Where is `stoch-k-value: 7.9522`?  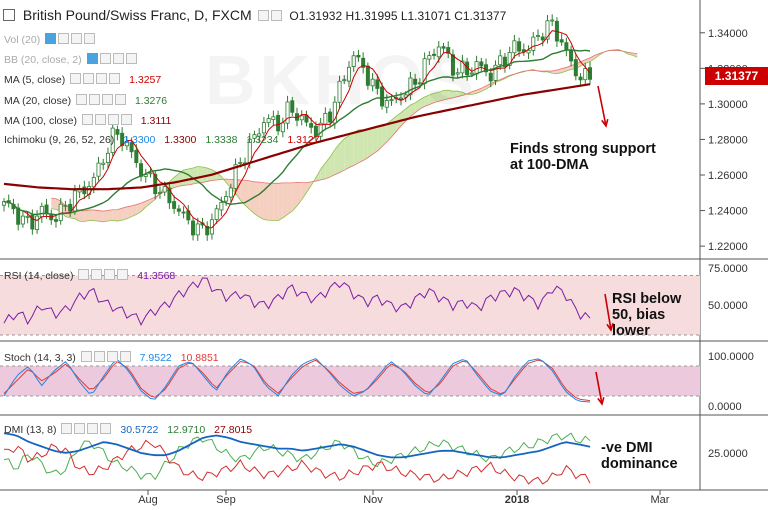
stoch-k-value: 7.9522 is located at coordinates (156, 358).